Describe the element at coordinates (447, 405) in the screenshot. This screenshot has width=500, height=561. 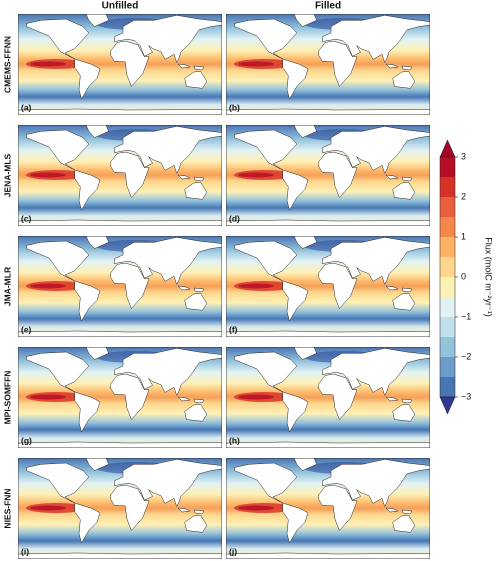
I see `colorbar-under` at that location.